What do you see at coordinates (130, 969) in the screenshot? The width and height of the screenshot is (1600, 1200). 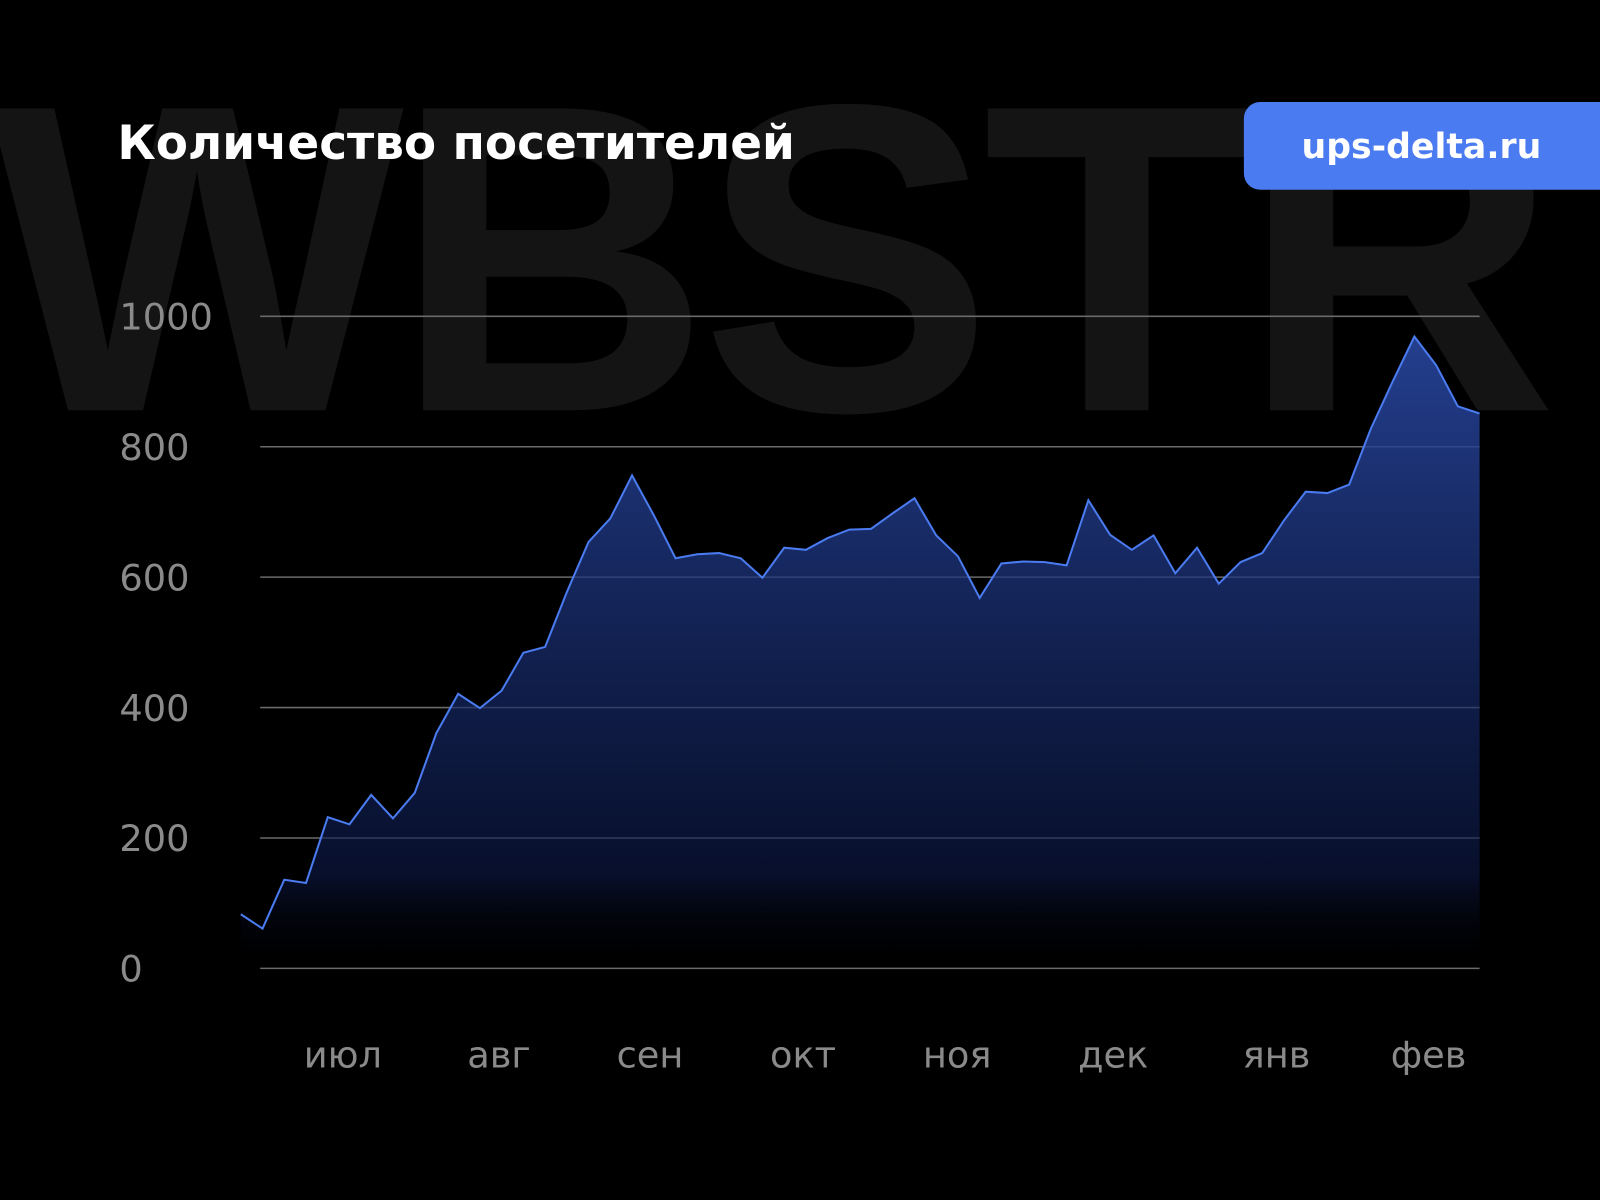 I see `y-tick-label: 0` at bounding box center [130, 969].